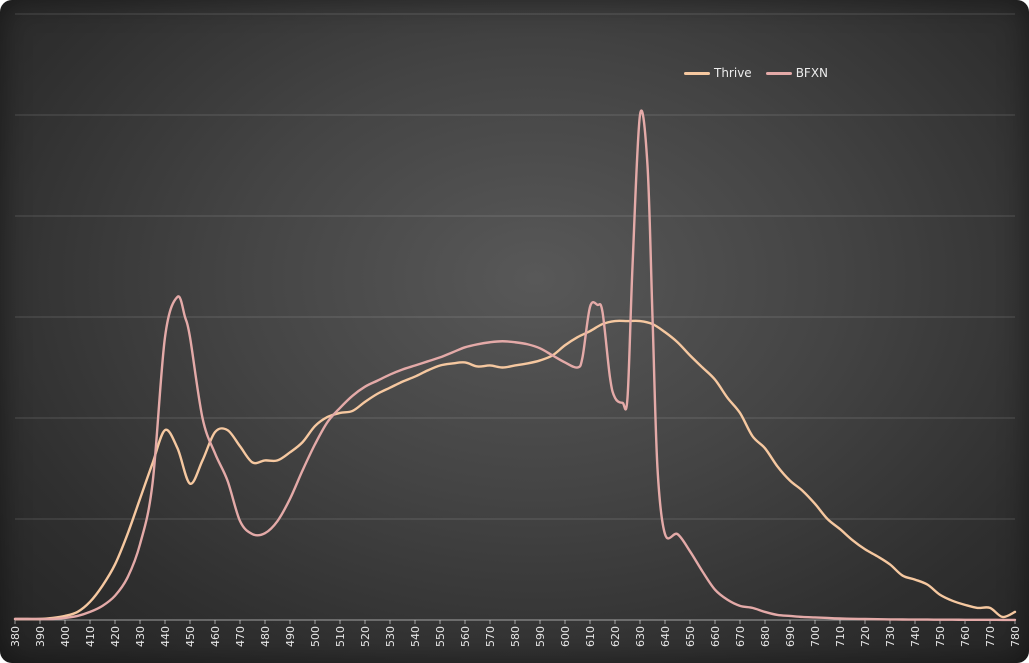  Describe the element at coordinates (765, 636) in the screenshot. I see `x-tick-label: 680` at that location.